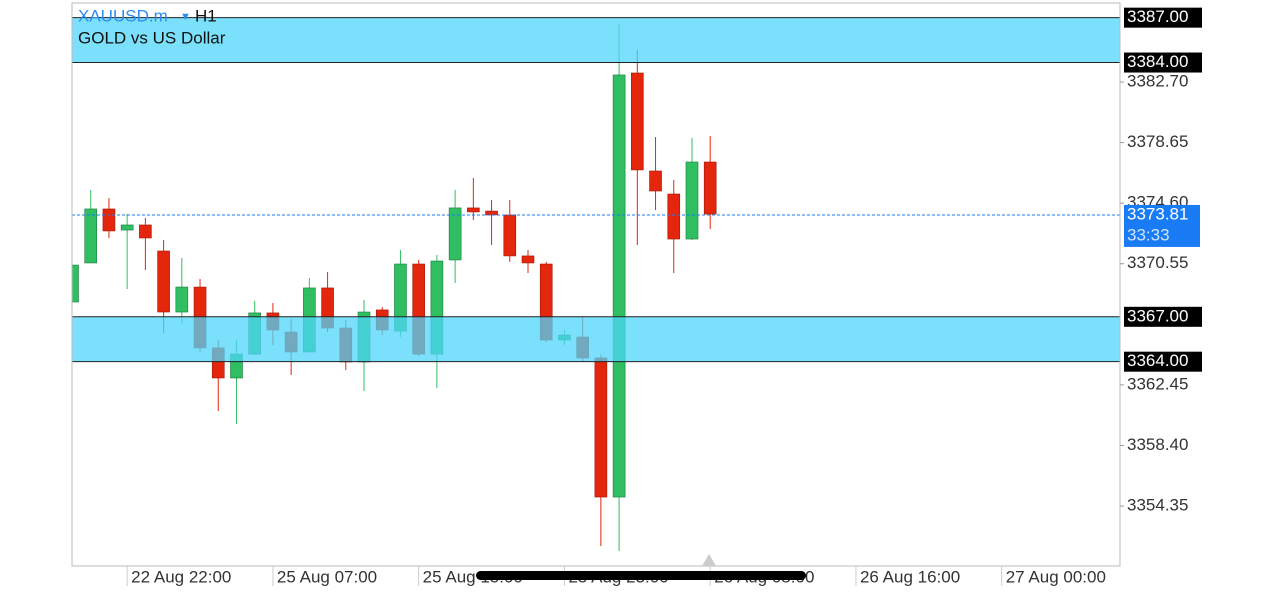  I want to click on x-tick-label: 27 Aug 00:00, so click(1056, 576).